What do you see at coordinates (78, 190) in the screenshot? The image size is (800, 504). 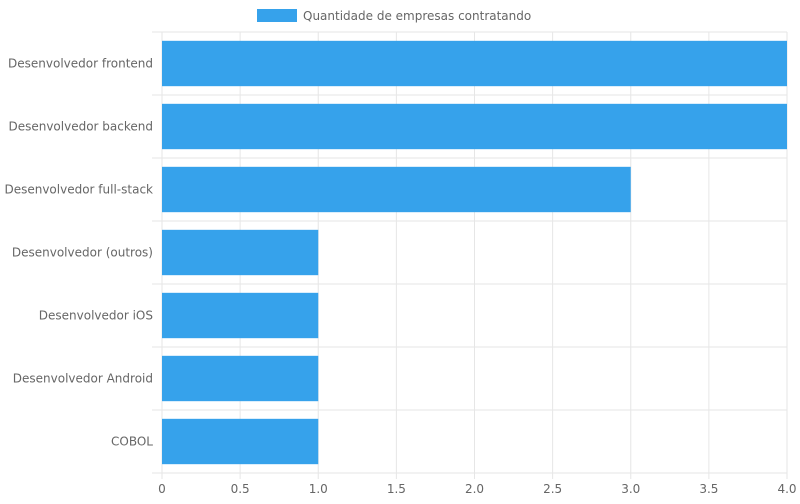 I see `y-tick-label: Desenvolvedor full-stack` at bounding box center [78, 190].